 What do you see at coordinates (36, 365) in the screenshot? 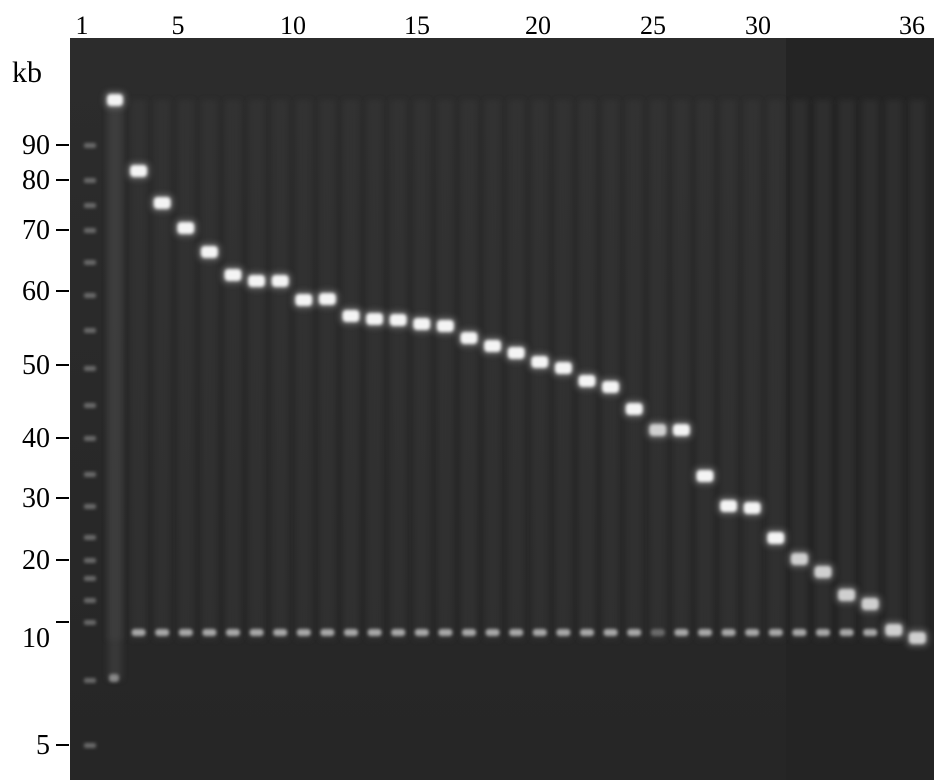
I see `y-tick-label: 50` at bounding box center [36, 365].